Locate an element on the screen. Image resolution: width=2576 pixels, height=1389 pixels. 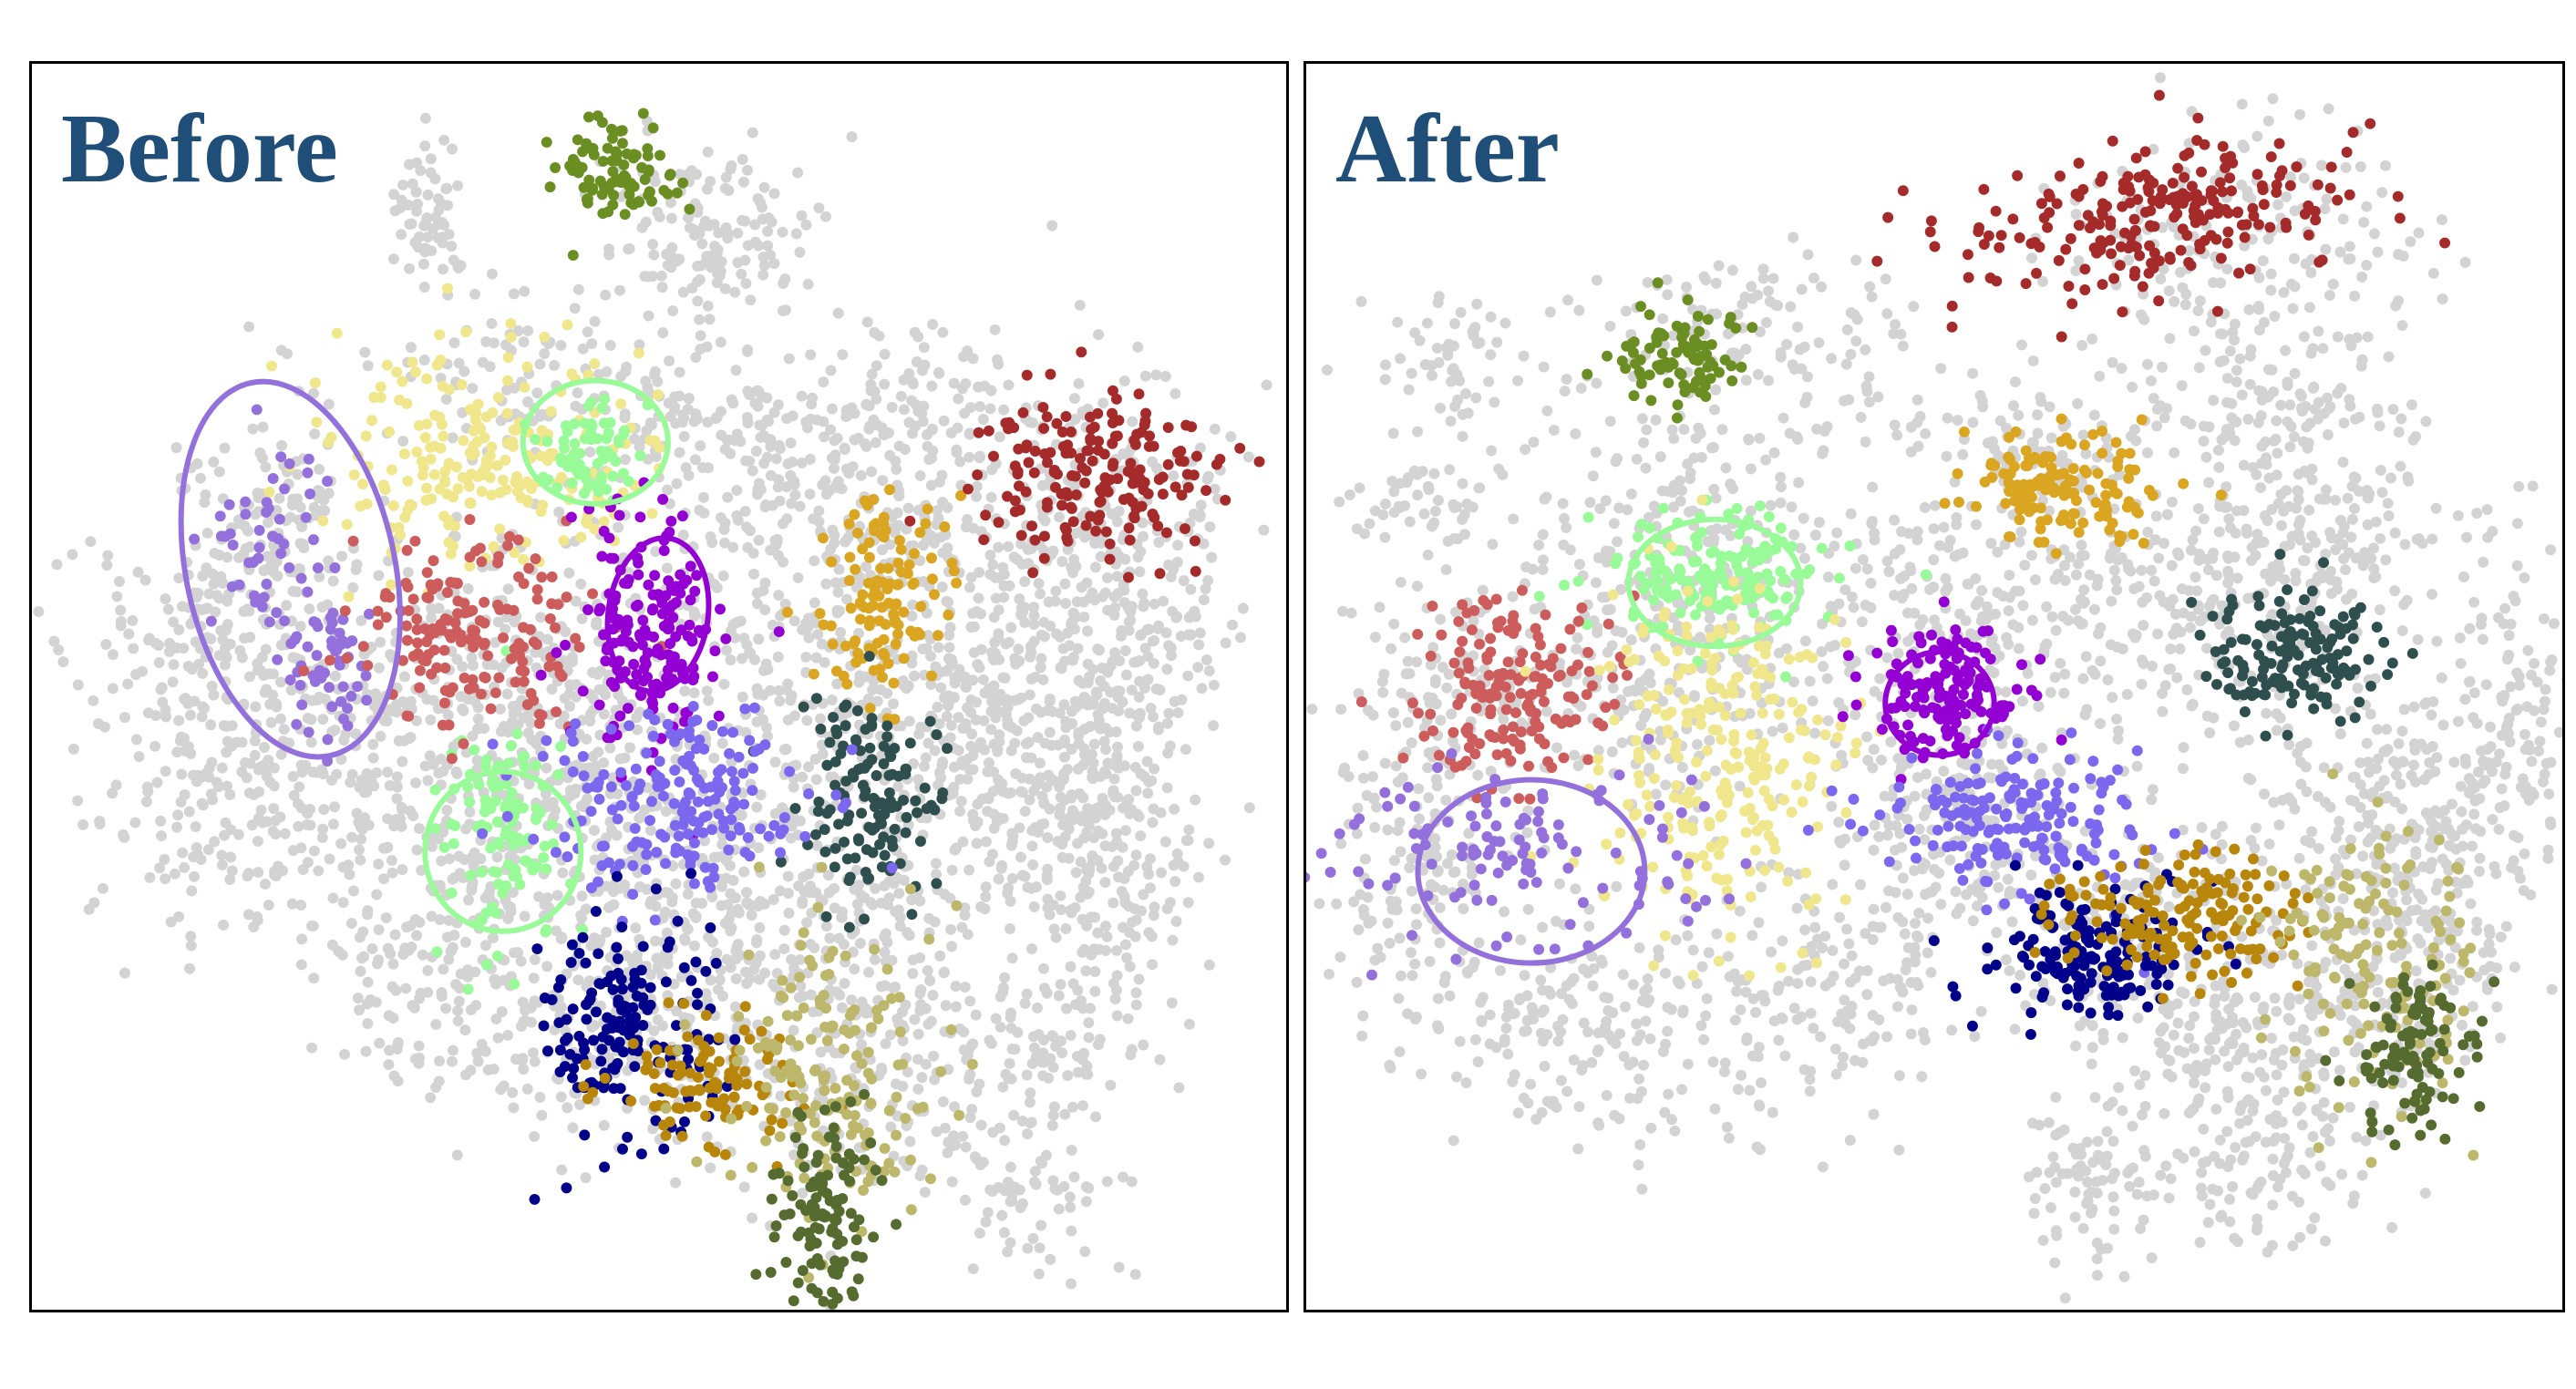
background-cluster-19-point is located at coordinates (926, 1064).